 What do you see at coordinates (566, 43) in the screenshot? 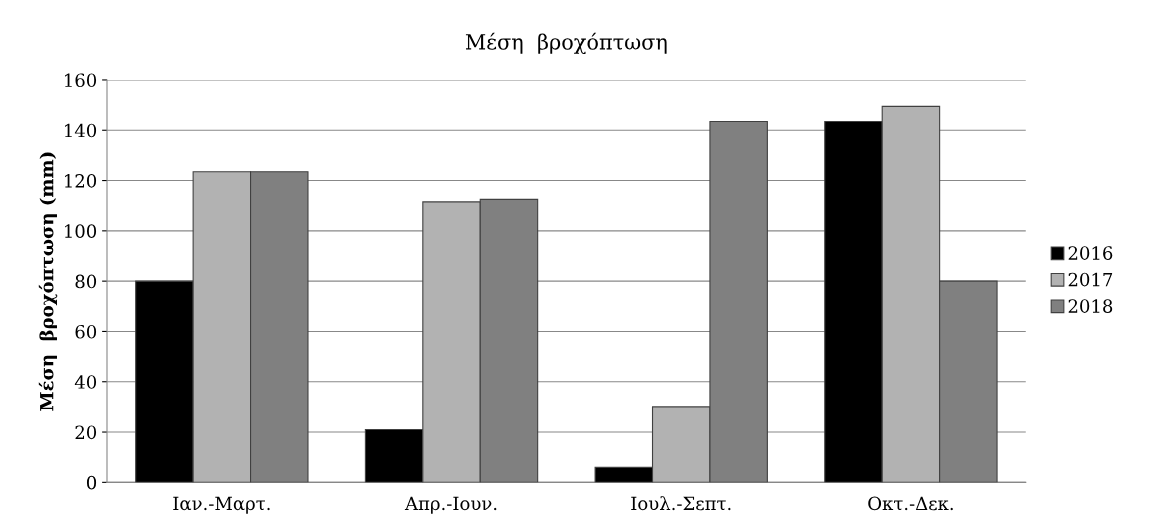
I see `chart-title: Μέση βροχόπτωση` at bounding box center [566, 43].